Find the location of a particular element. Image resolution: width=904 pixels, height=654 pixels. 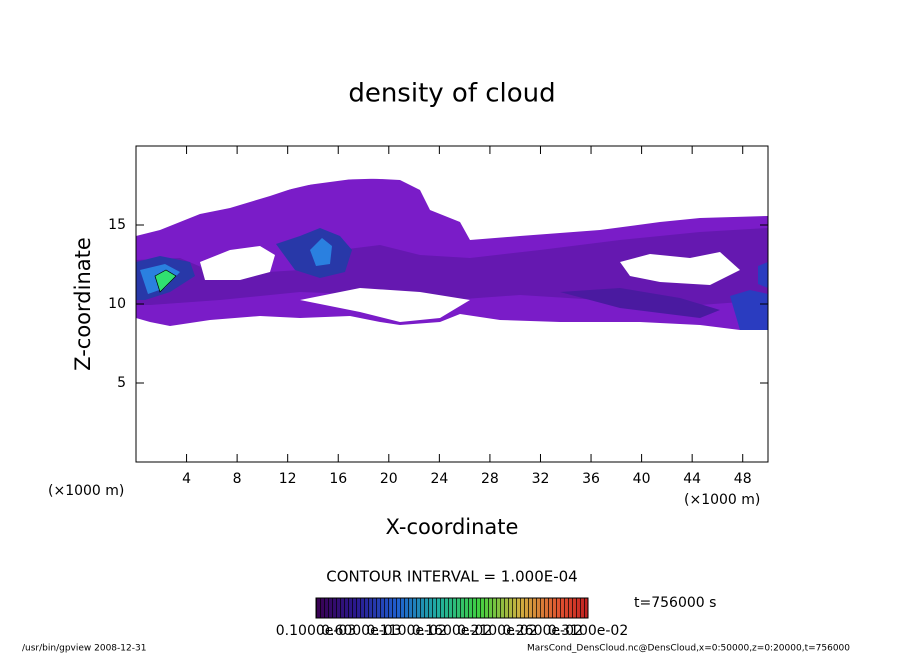

y-tick-label: 15 is located at coordinates (117, 225).